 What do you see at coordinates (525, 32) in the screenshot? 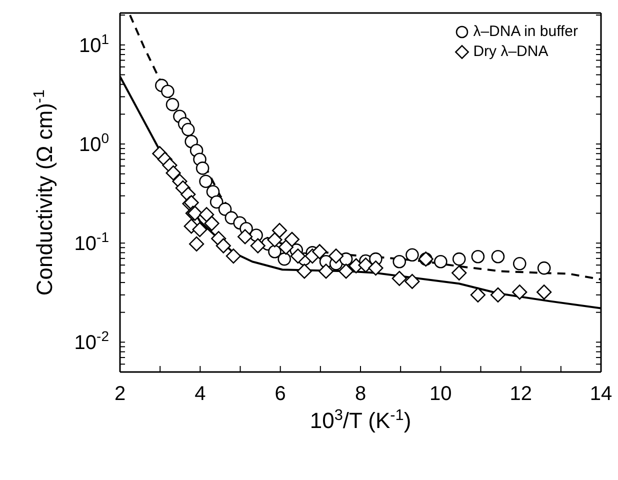
I see `legend-label: λ–DNA in buffer` at bounding box center [525, 32].